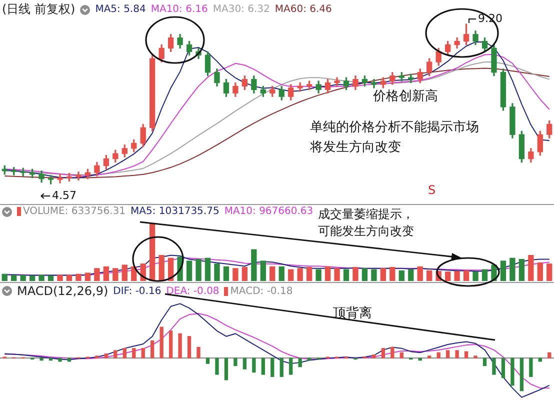  What do you see at coordinates (355, 146) in the screenshot?
I see `annotation: 将发生方向改变` at bounding box center [355, 146].